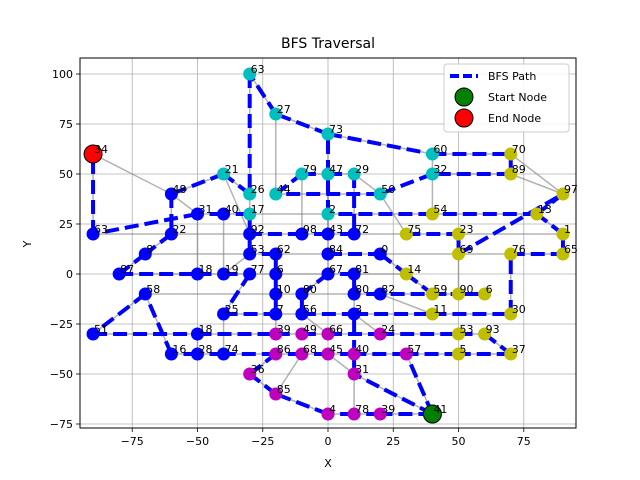 This screenshot has width=640, height=480. What do you see at coordinates (328, 44) in the screenshot?
I see `chart-title: BFS Traversal` at bounding box center [328, 44].